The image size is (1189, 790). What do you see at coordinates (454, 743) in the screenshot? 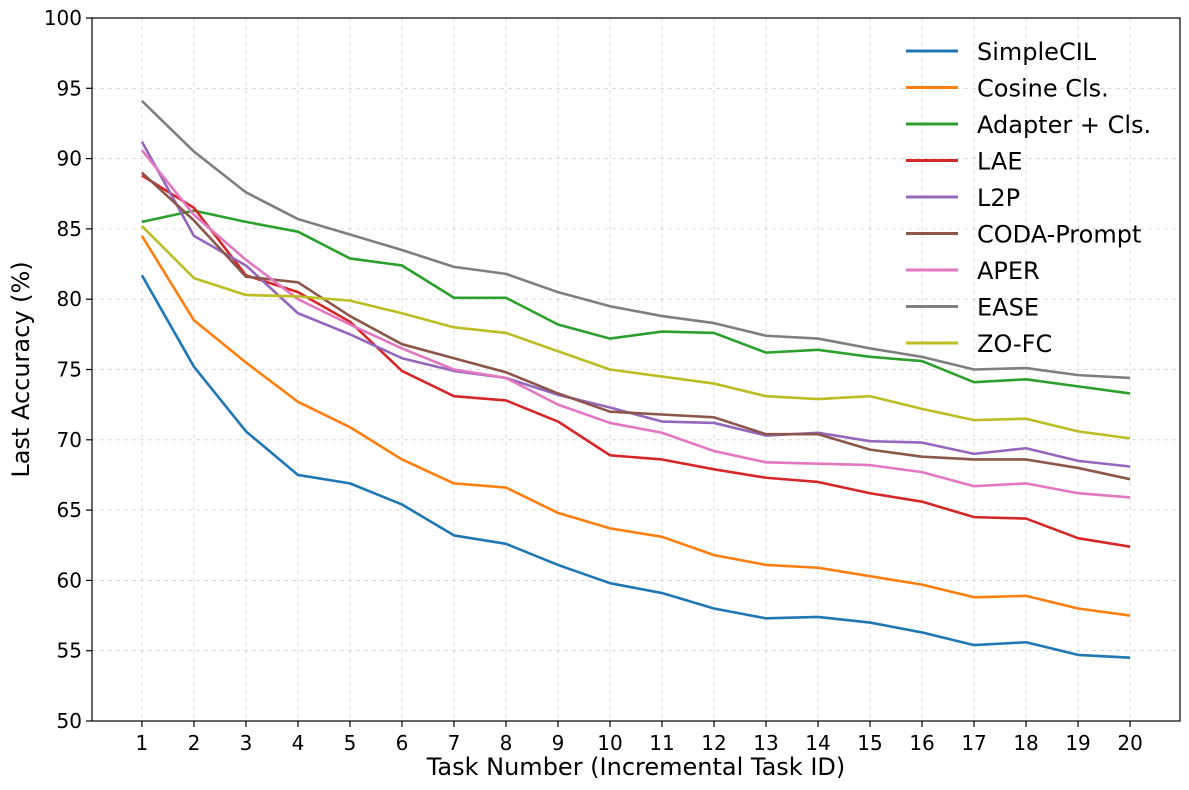
I see `x-tick-label: 7` at bounding box center [454, 743].